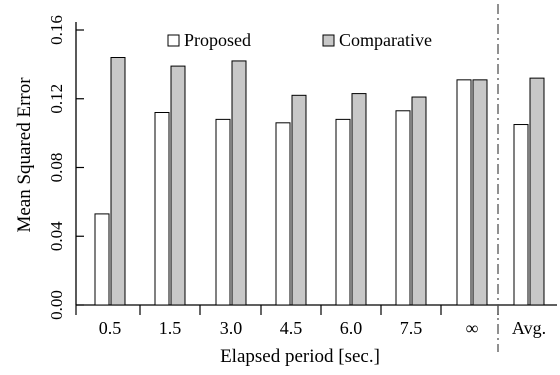 This screenshot has height=375, width=560. What do you see at coordinates (385, 40) in the screenshot?
I see `legend-label: Comparative` at bounding box center [385, 40].